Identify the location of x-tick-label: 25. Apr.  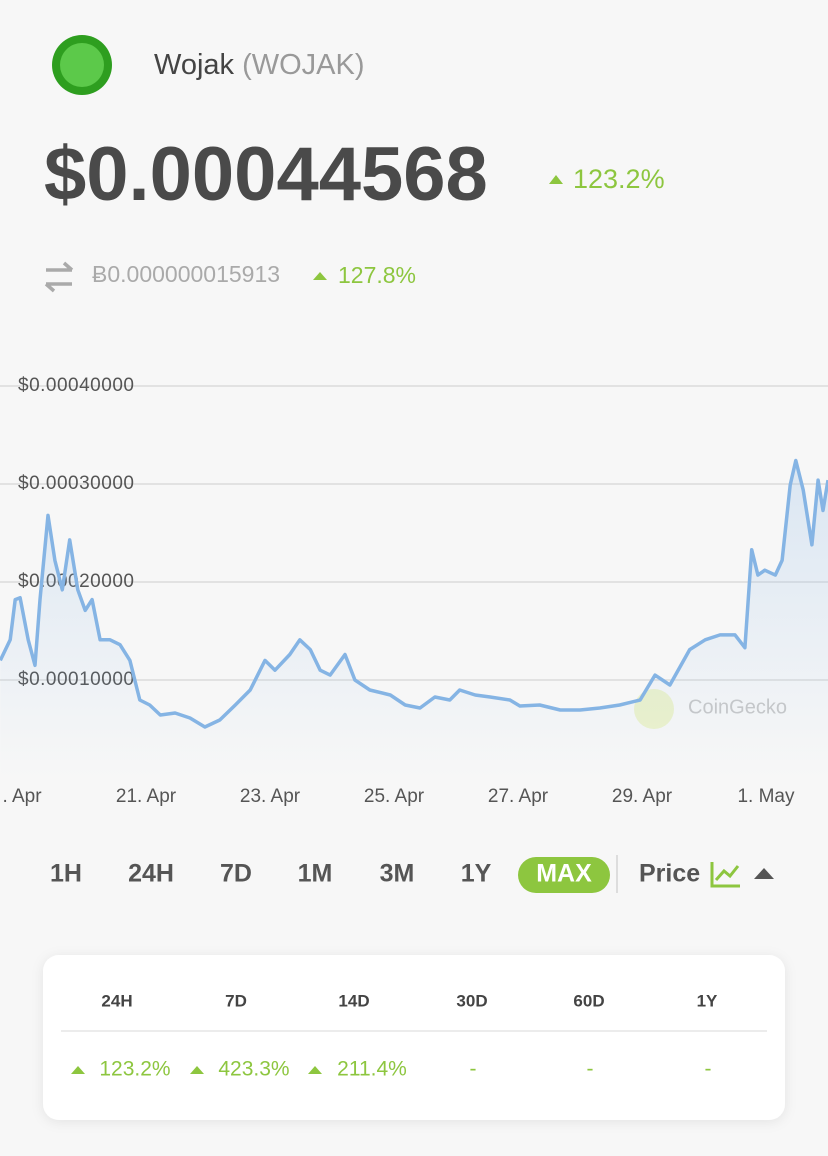
(394, 796).